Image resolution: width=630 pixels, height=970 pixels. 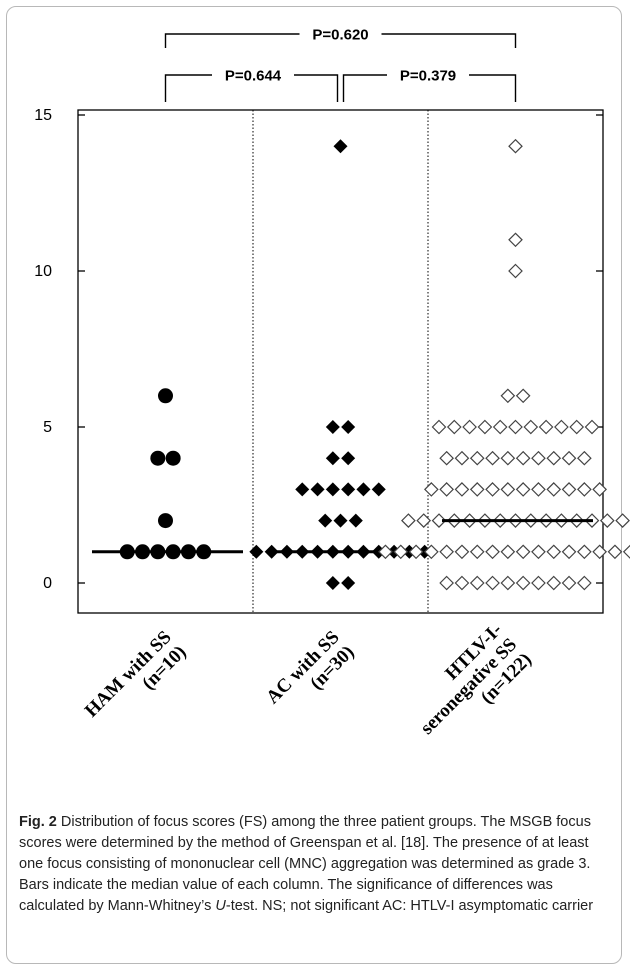 What do you see at coordinates (47, 583) in the screenshot?
I see `y-tick-label: 0` at bounding box center [47, 583].